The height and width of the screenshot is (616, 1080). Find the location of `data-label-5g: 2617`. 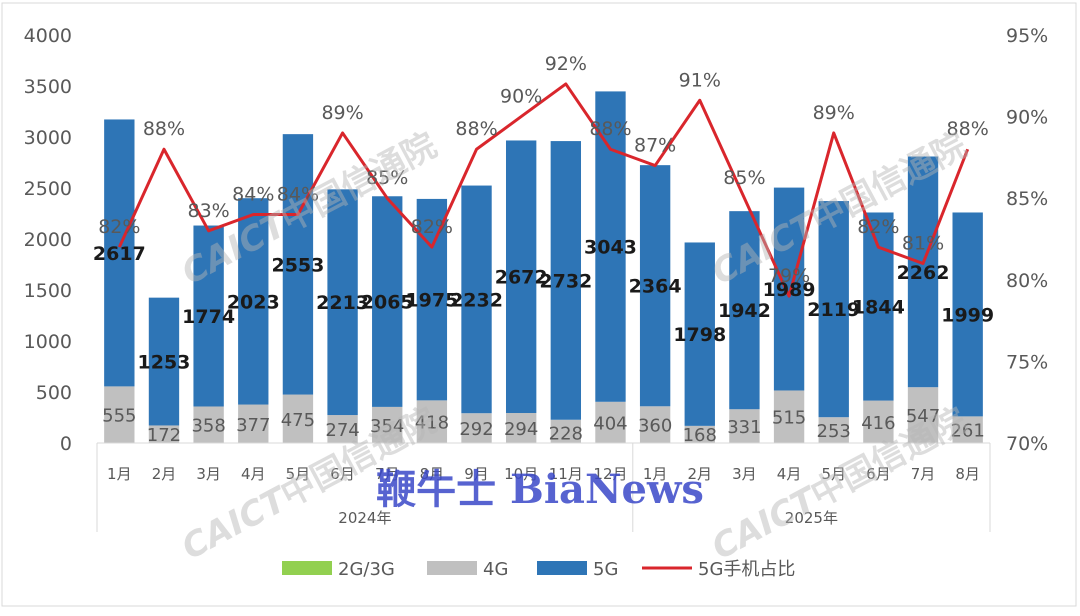

data-label-5g: 2617 is located at coordinates (119, 254).